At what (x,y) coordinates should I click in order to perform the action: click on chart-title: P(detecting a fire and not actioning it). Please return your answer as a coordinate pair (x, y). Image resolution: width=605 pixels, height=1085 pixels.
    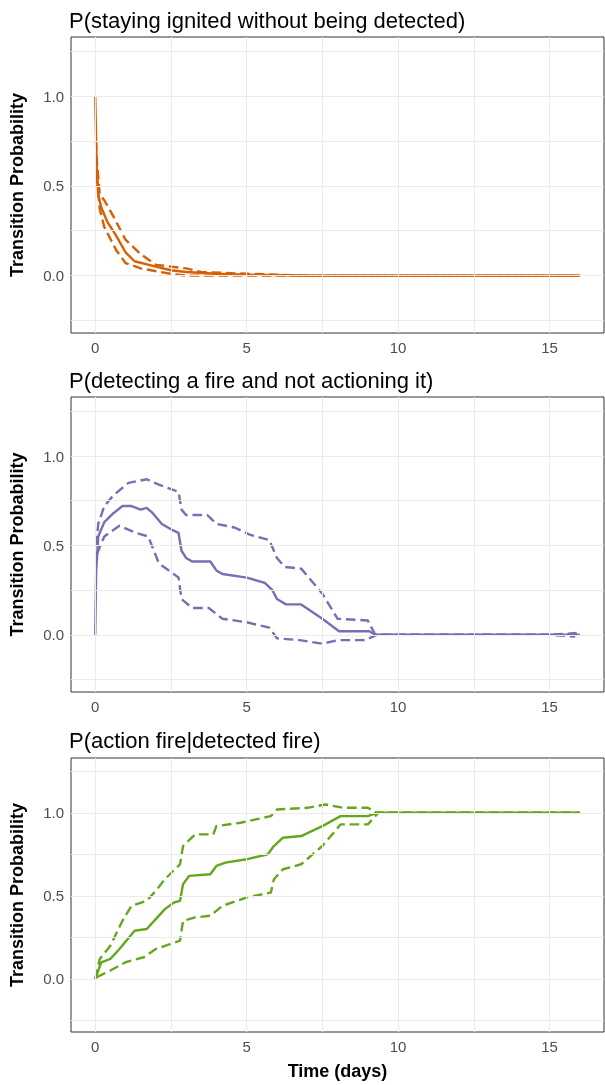
    Looking at the image, I should click on (251, 380).